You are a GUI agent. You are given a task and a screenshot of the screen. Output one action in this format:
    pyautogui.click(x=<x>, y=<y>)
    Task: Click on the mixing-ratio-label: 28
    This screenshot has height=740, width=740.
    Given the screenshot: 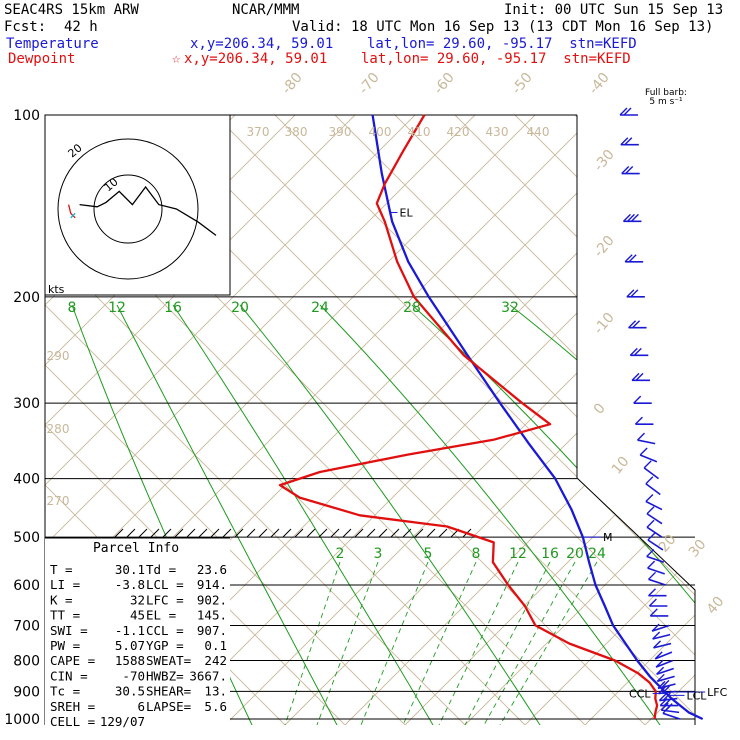 What is the action you would take?
    pyautogui.click(x=412, y=308)
    